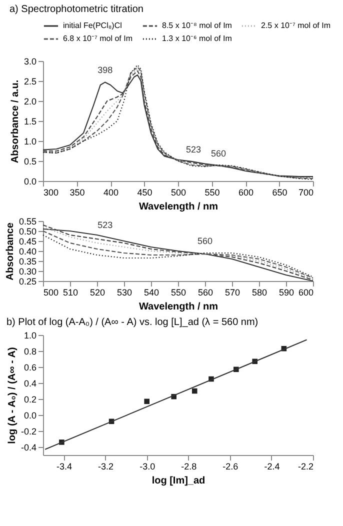  I want to click on y-tick-label: 2.5, so click(30, 81).